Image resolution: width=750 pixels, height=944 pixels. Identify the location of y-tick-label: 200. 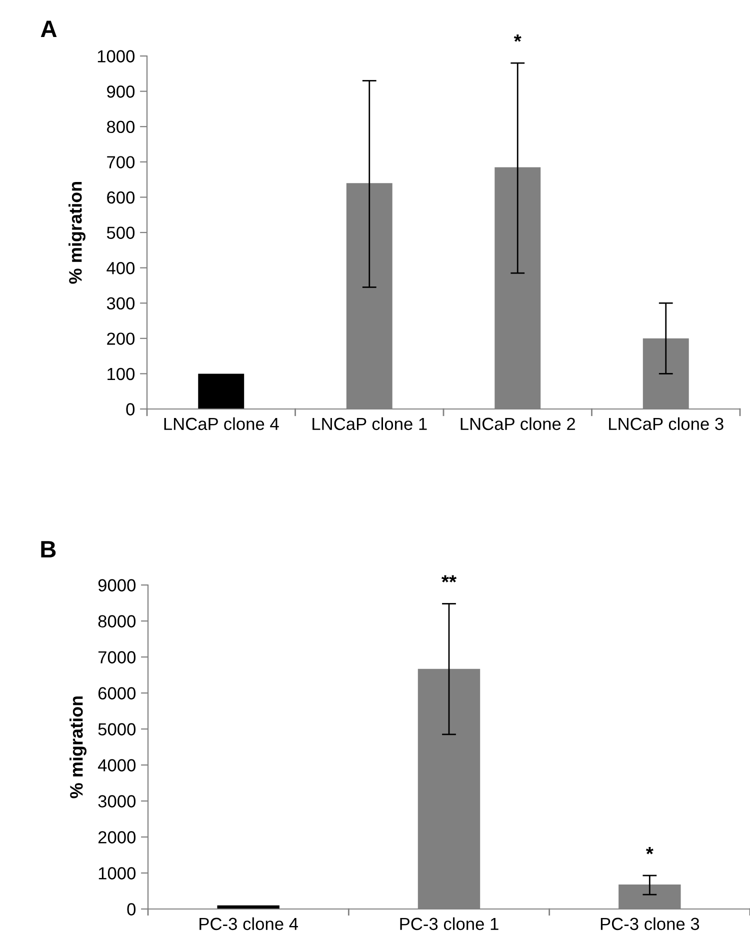
(121, 338).